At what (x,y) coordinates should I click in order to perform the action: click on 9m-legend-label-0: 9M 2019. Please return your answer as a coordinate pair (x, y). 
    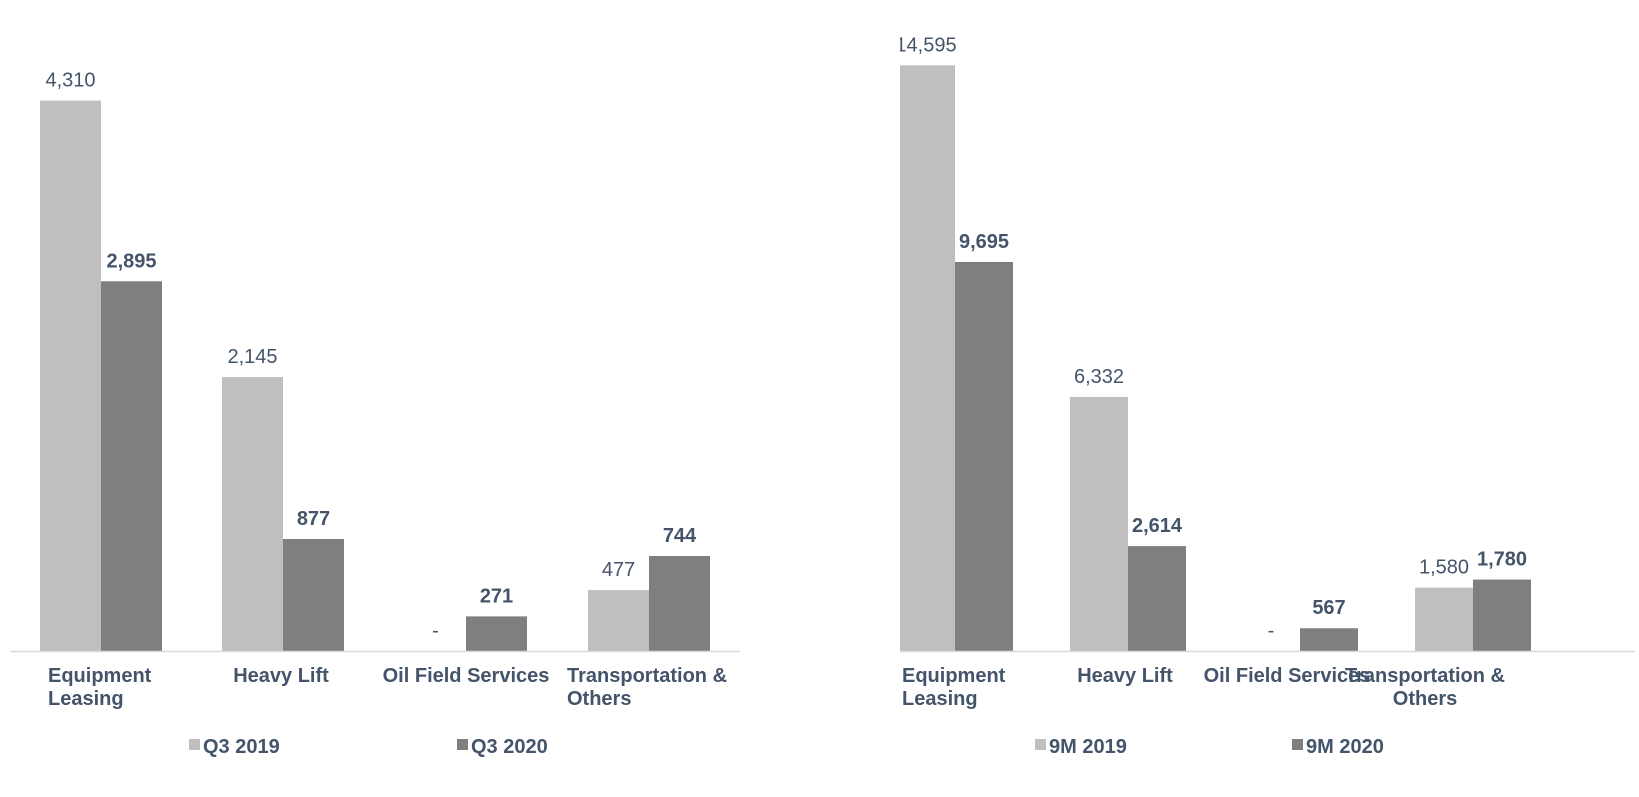
    Looking at the image, I should click on (1088, 747).